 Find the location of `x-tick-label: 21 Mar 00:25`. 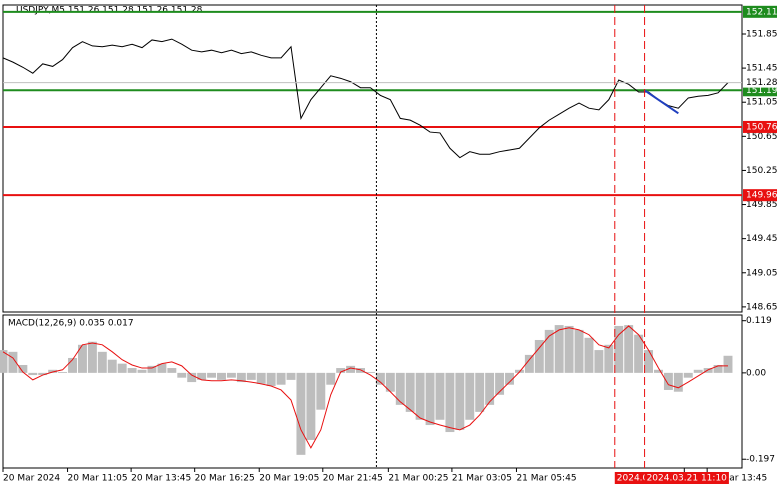

x-tick-label: 21 Mar 00:25 is located at coordinates (418, 479).